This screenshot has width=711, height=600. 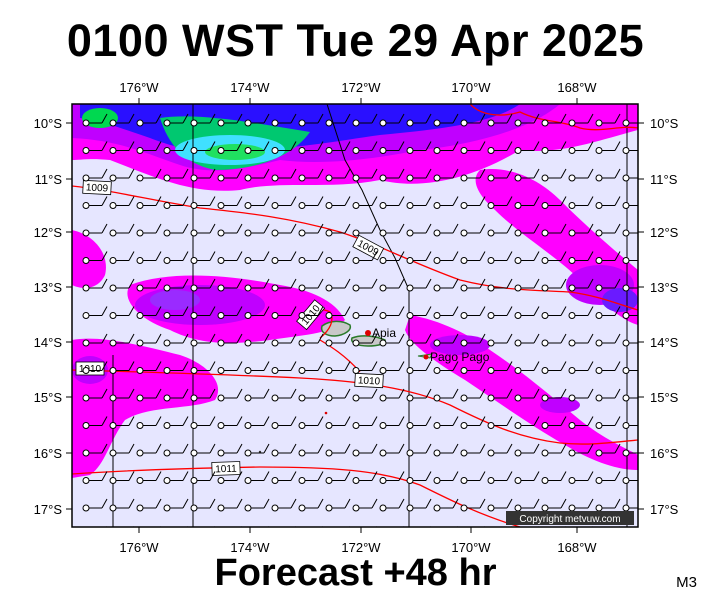 What do you see at coordinates (471, 87) in the screenshot?
I see `lon-tick-label: 170°W` at bounding box center [471, 87].